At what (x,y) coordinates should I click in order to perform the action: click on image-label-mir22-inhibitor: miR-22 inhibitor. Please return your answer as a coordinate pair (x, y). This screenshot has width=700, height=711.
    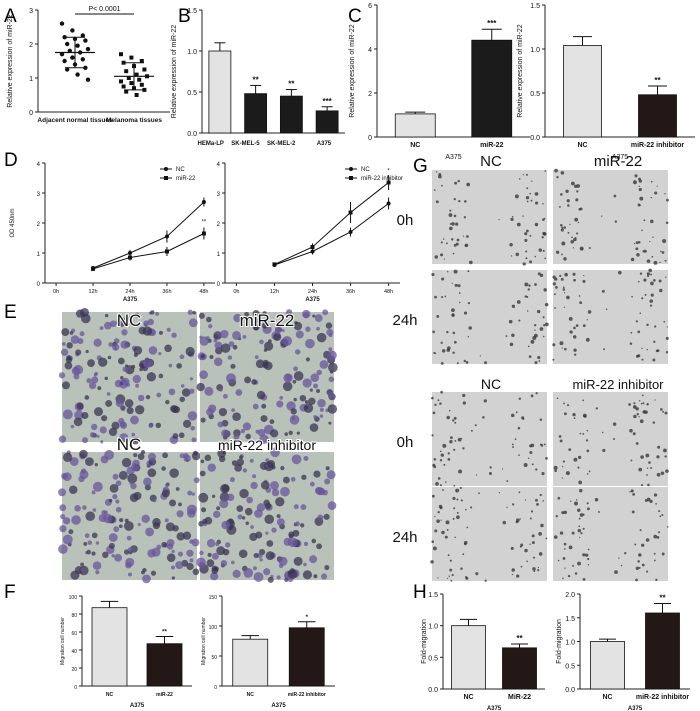
    Looking at the image, I should click on (267, 445).